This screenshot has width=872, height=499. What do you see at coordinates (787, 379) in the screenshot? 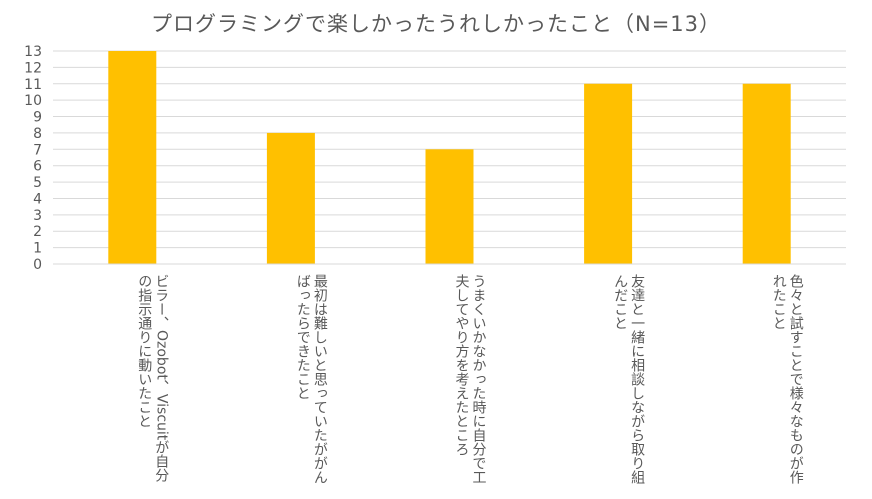
I see `x-category-label: 色々と試すことで様々なものが作れたこと` at bounding box center [787, 379].